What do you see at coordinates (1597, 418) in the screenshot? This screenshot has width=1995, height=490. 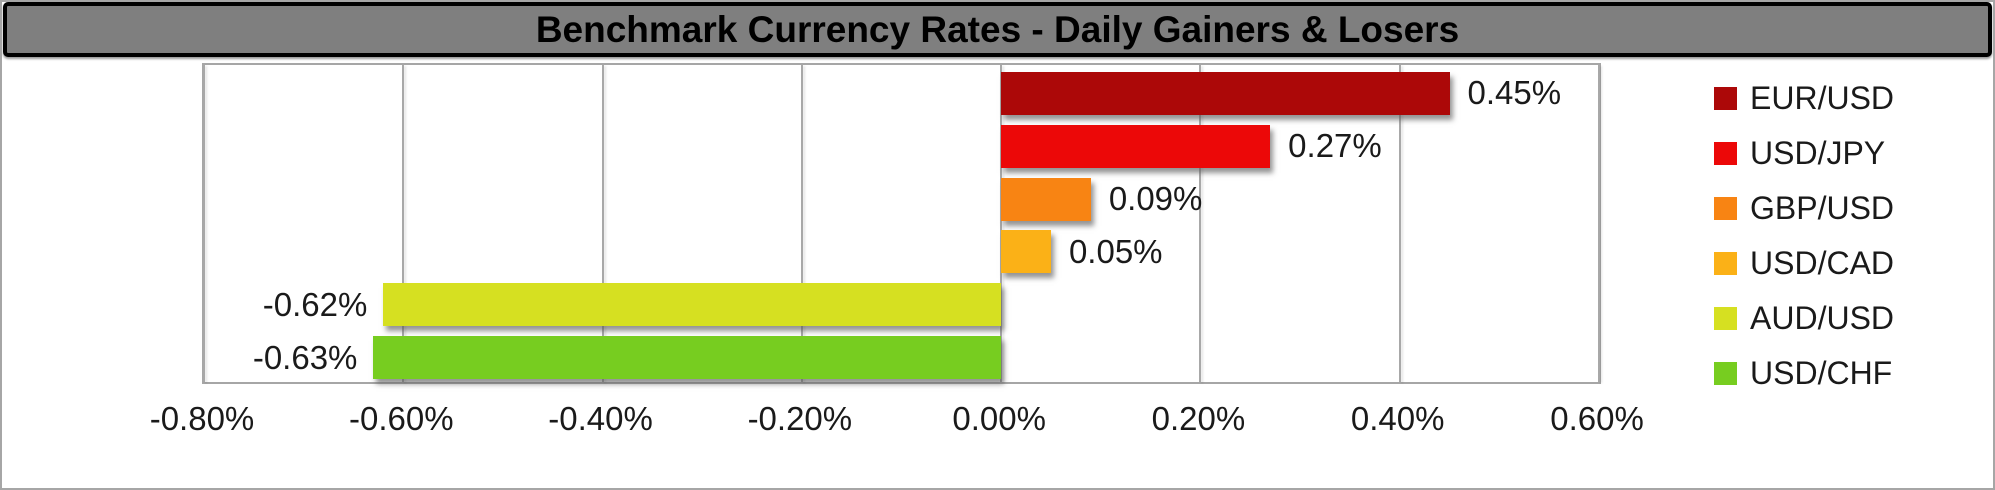 I see `x-tick-label: 0.60%` at bounding box center [1597, 418].